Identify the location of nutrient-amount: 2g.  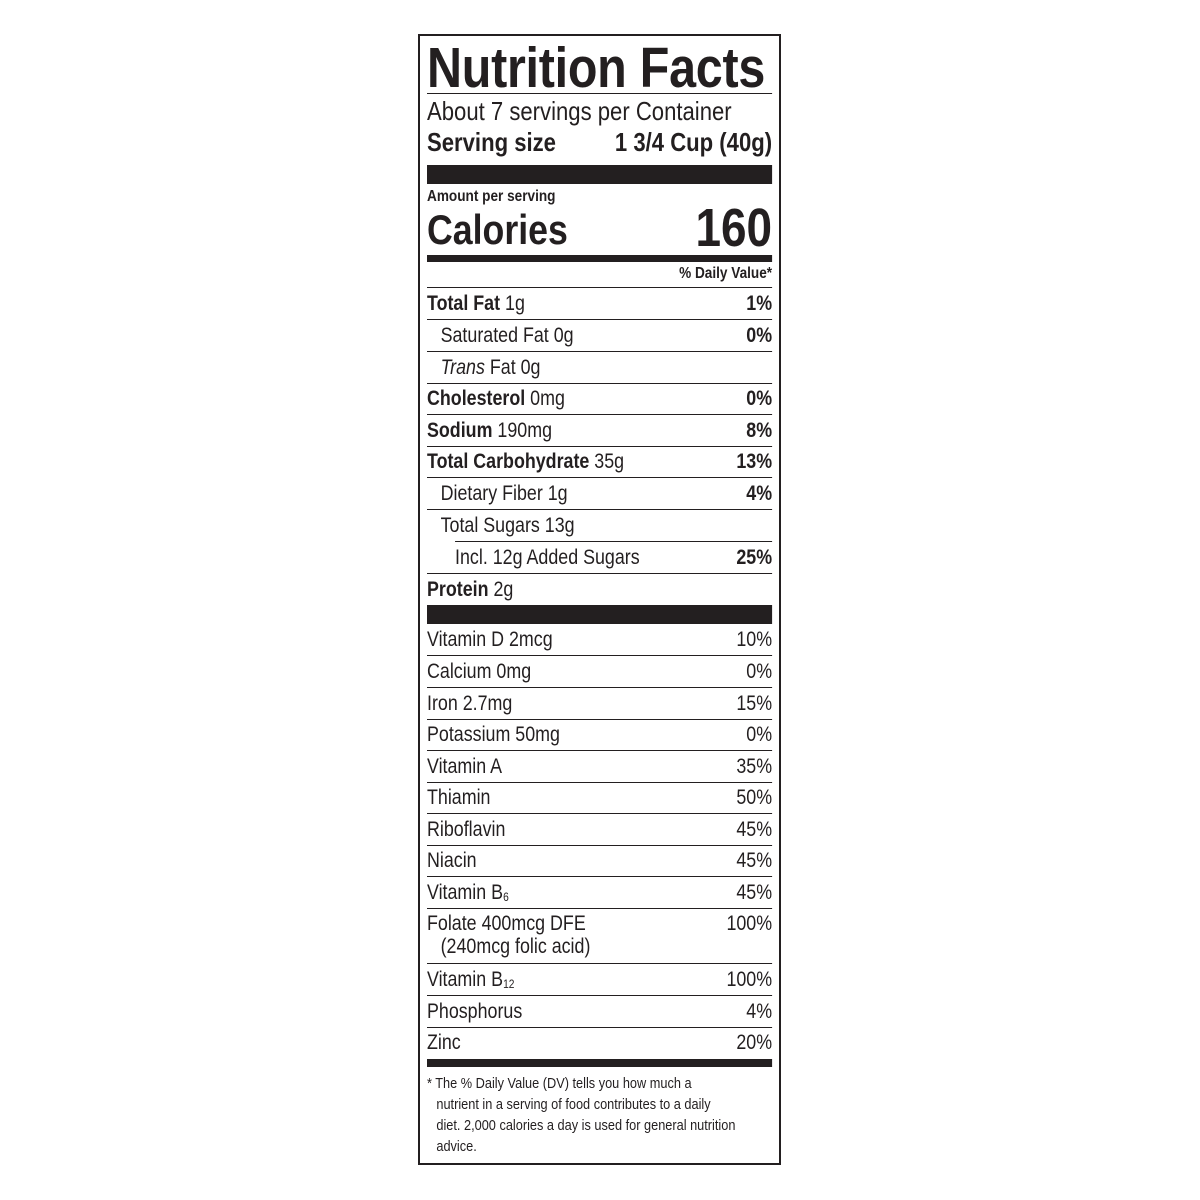
(503, 589).